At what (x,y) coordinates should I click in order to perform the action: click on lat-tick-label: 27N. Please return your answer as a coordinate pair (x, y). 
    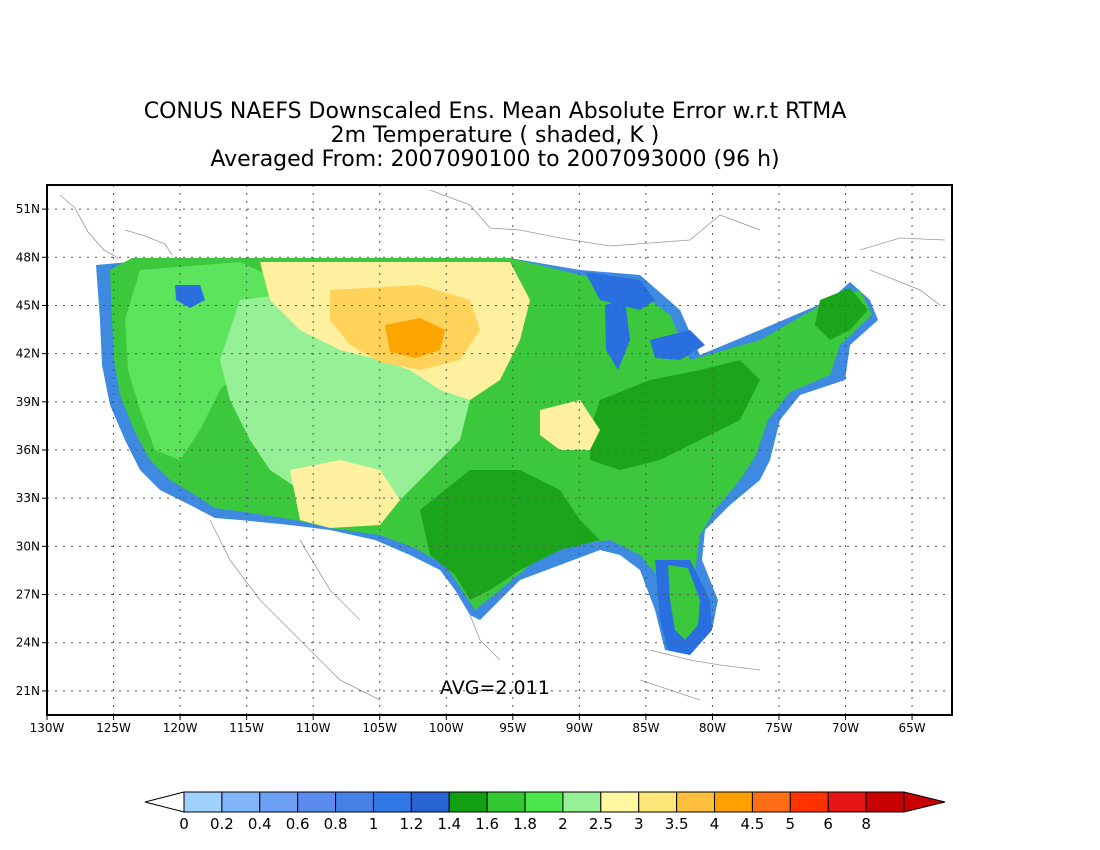
    Looking at the image, I should click on (28, 595).